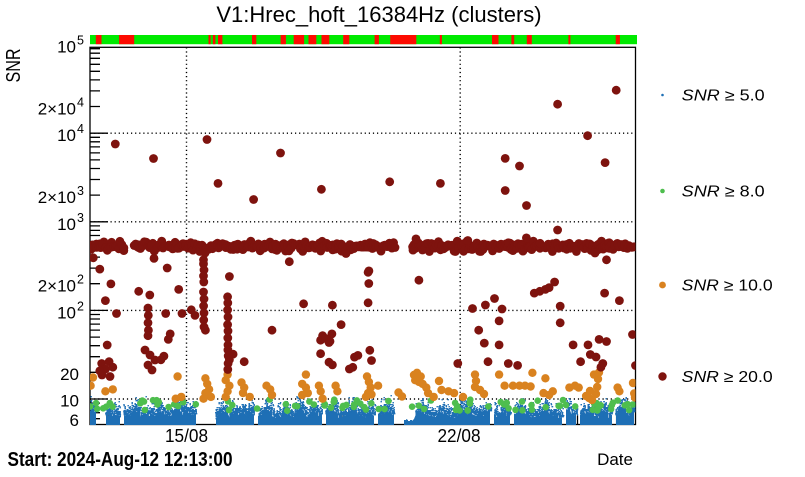 This screenshot has width=805, height=477. Describe the element at coordinates (459, 436) in the screenshot. I see `svg-text: 22/08` at that location.